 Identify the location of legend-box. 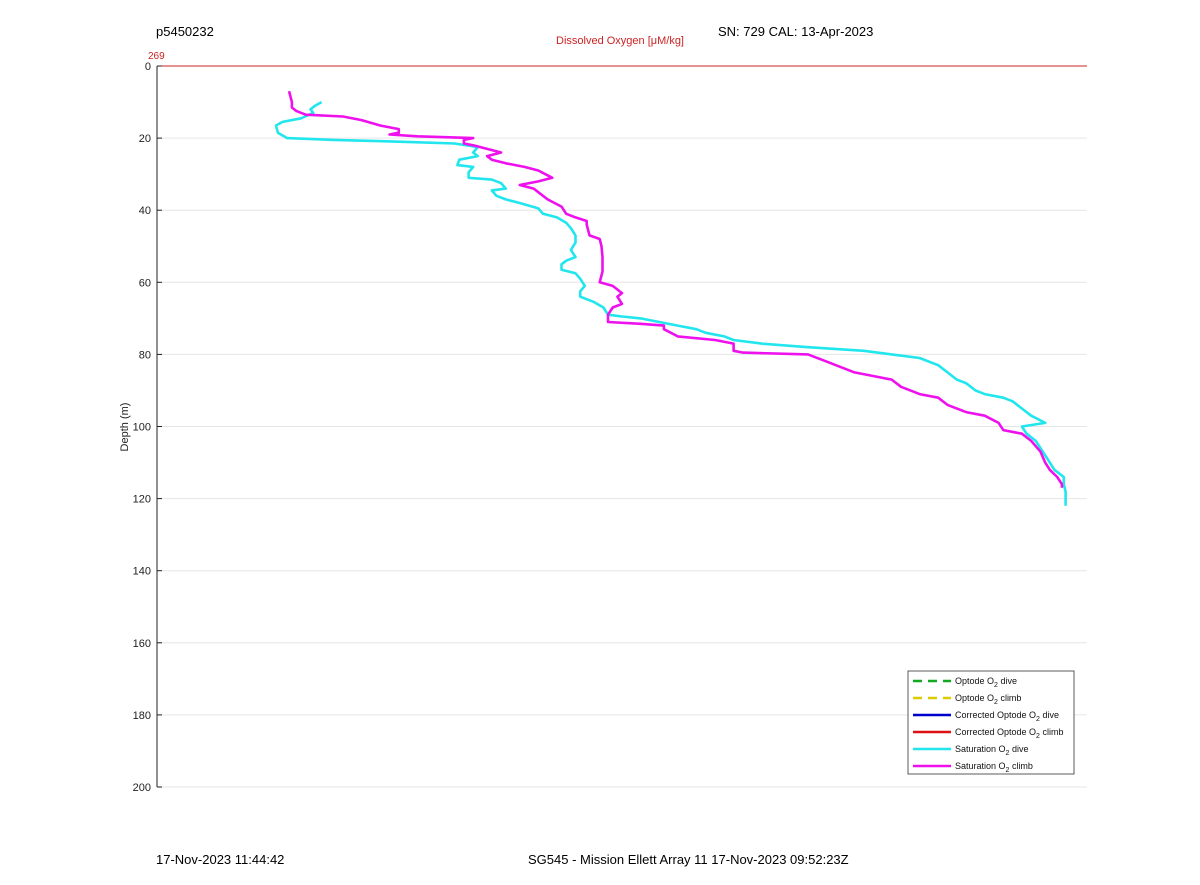
(991, 722).